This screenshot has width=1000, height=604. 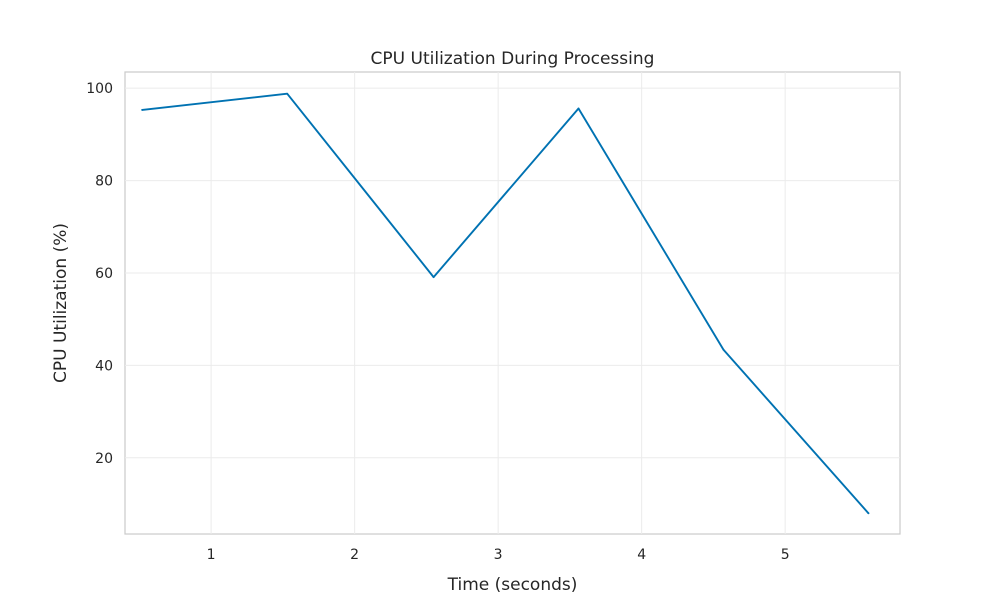 I want to click on x-axis-ticks: 1 2 3 4 5, so click(x=498, y=555).